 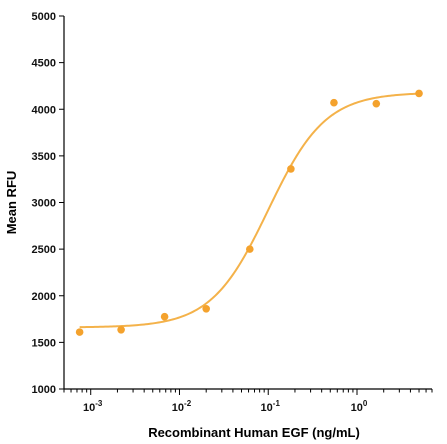 I want to click on y-tick-label: 4500, so click(x=44, y=64).